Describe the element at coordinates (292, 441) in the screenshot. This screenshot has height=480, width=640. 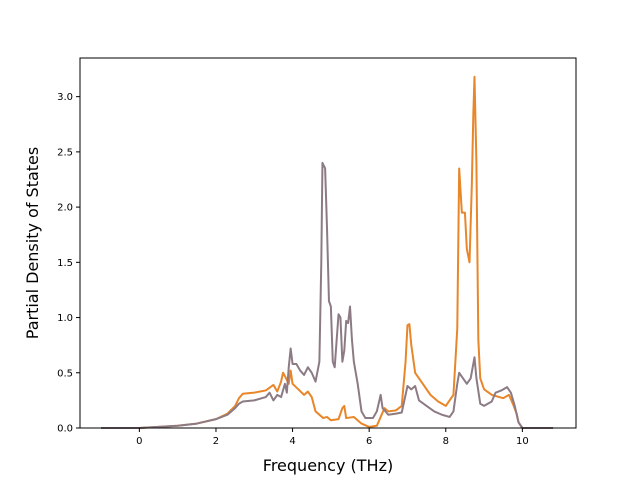
I see `x-tick-label: 4` at that location.